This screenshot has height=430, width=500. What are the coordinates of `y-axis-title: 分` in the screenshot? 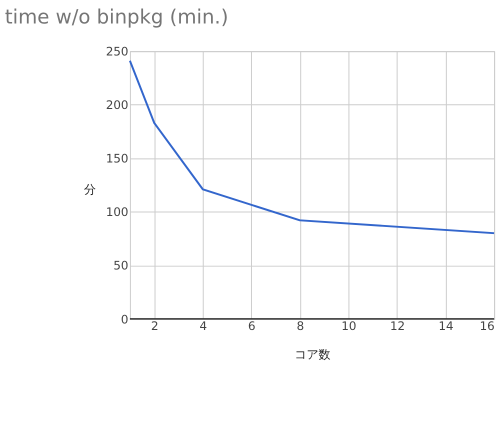 It's located at (90, 189).